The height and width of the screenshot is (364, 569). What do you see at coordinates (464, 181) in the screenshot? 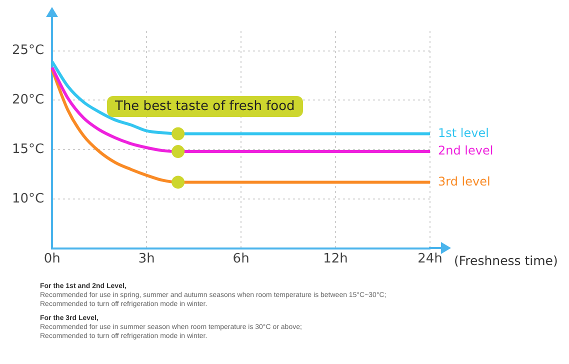
I see `series-label: 3rd level` at bounding box center [464, 181].